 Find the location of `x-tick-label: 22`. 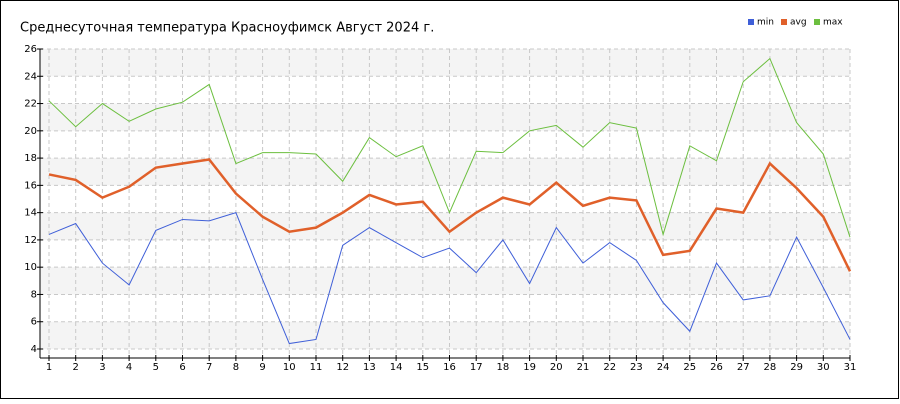

x-tick-label: 22 is located at coordinates (609, 367).